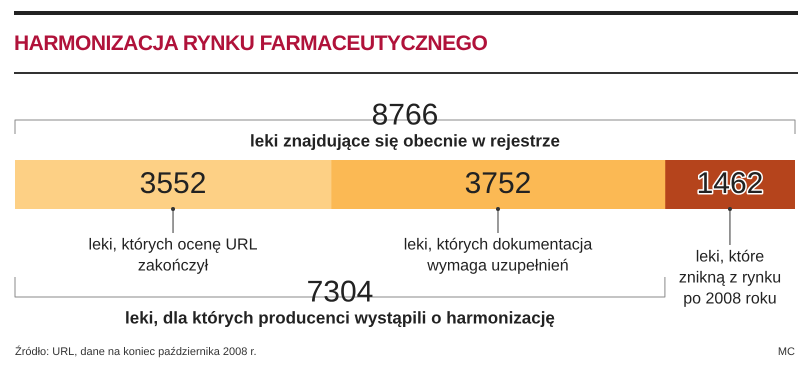 Image resolution: width=805 pixels, height=372 pixels. What do you see at coordinates (173, 255) in the screenshot?
I see `series-label: leki, których ocenę URL zakończył` at bounding box center [173, 255].